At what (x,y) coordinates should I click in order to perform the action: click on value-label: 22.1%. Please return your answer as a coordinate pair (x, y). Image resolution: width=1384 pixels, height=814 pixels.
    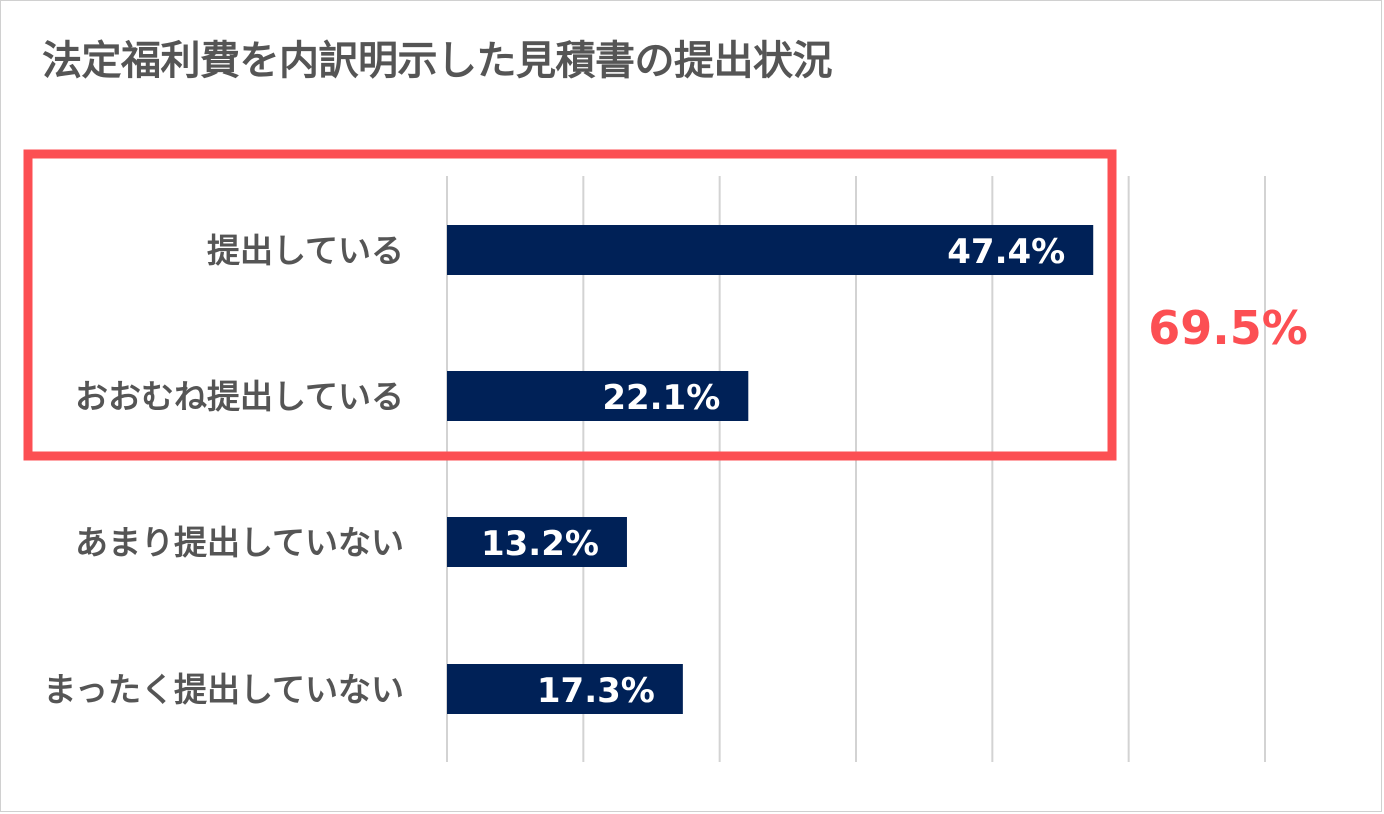
    Looking at the image, I should click on (661, 398).